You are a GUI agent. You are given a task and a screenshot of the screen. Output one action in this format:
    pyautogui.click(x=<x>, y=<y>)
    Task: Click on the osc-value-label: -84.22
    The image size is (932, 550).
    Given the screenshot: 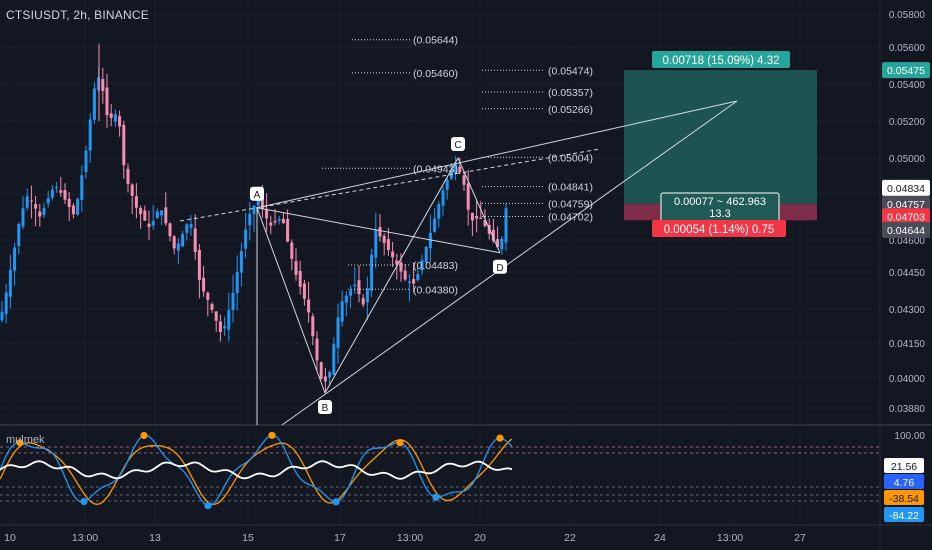 What is the action you would take?
    pyautogui.click(x=904, y=514)
    